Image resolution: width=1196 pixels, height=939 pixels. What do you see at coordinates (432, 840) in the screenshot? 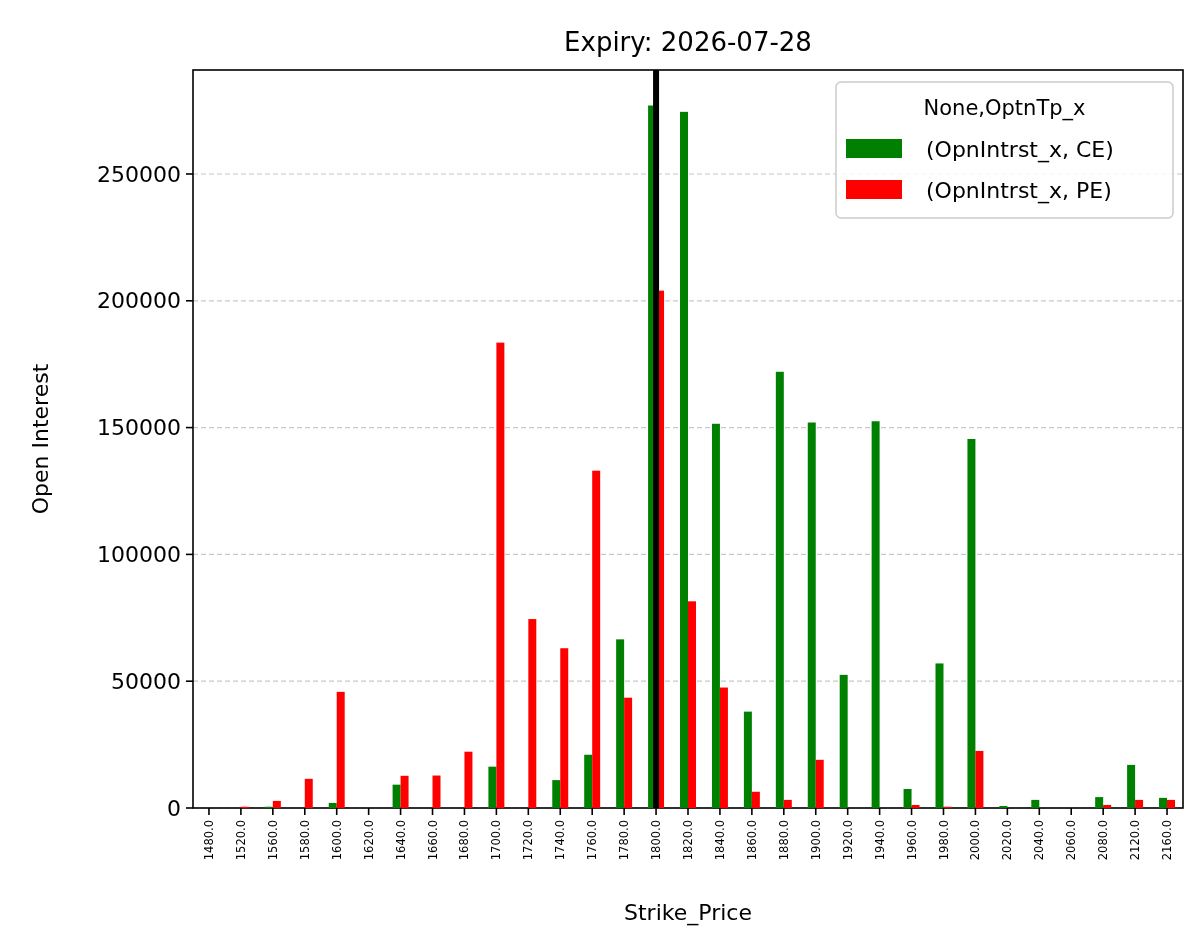
I see `x-tick-label: 1660.0` at bounding box center [432, 840].